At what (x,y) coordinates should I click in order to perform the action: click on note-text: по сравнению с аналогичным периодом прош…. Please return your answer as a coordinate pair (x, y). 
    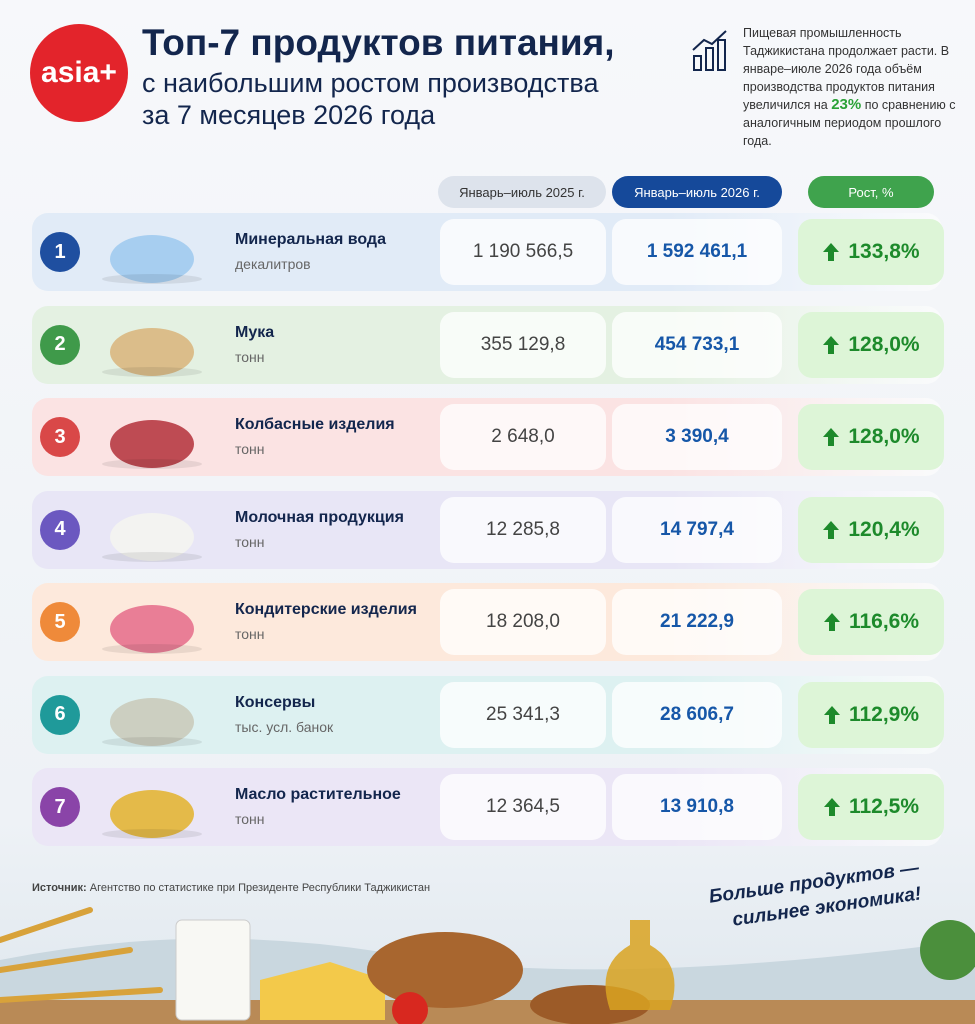
    Looking at the image, I should click on (849, 123).